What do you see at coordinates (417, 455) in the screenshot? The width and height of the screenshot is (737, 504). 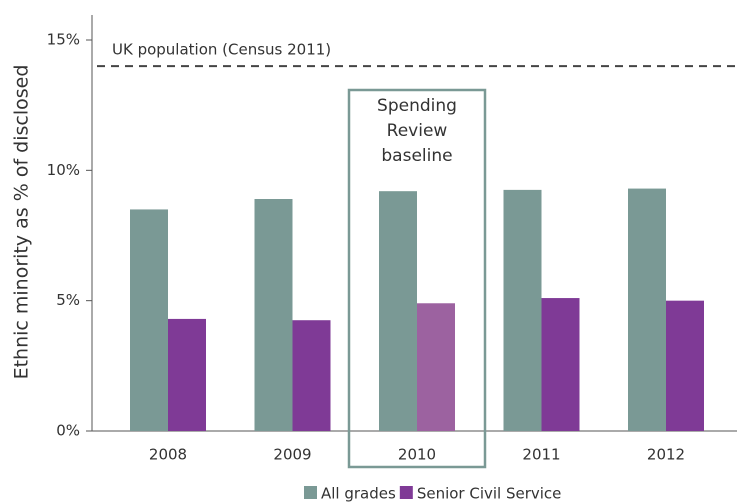 I see `x-tick-label: 2010` at bounding box center [417, 455].